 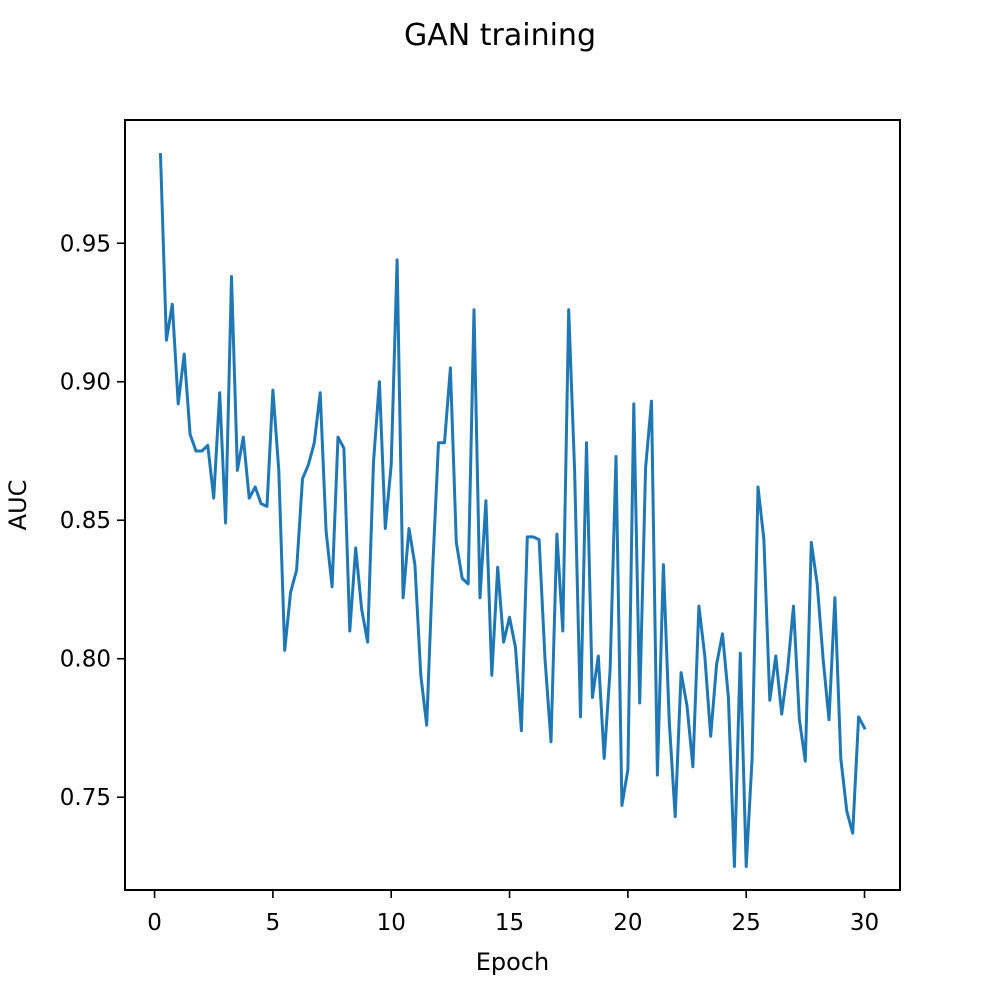 What do you see at coordinates (18, 505) in the screenshot?
I see `y-axis-label: AUC` at bounding box center [18, 505].